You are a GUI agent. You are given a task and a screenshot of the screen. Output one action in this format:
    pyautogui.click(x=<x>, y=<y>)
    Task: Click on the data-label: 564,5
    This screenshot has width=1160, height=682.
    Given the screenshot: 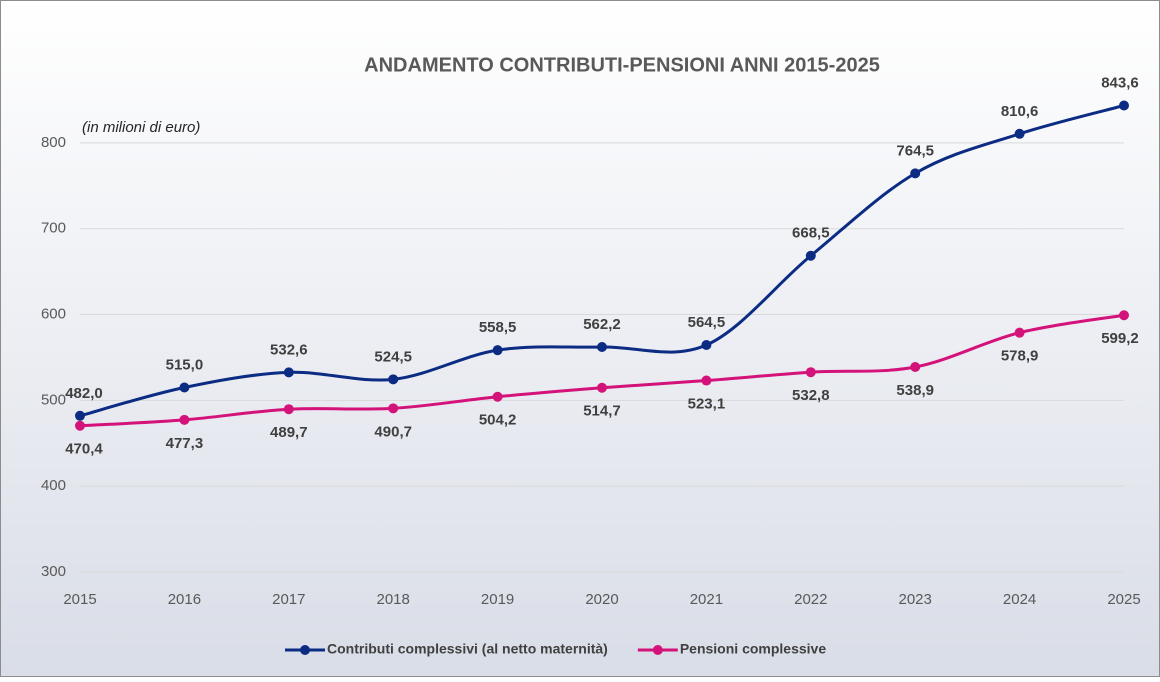 What is the action you would take?
    pyautogui.click(x=707, y=322)
    